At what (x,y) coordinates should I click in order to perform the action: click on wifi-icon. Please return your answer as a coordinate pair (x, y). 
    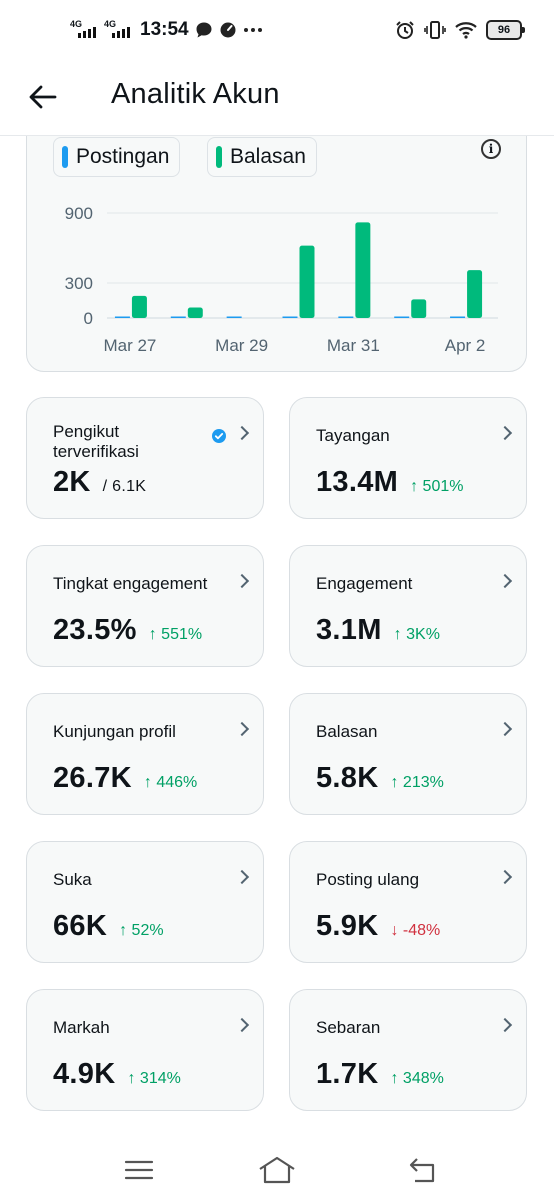
    Looking at the image, I should click on (466, 30).